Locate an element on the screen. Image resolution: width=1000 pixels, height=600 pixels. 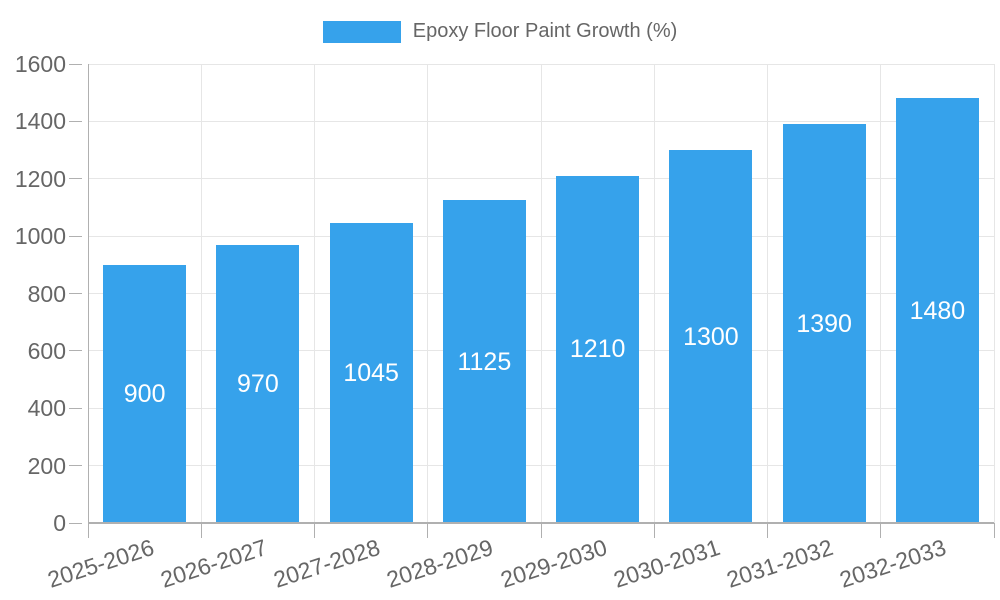
x-axis-tick-label: 2027-2028 is located at coordinates (327, 563).